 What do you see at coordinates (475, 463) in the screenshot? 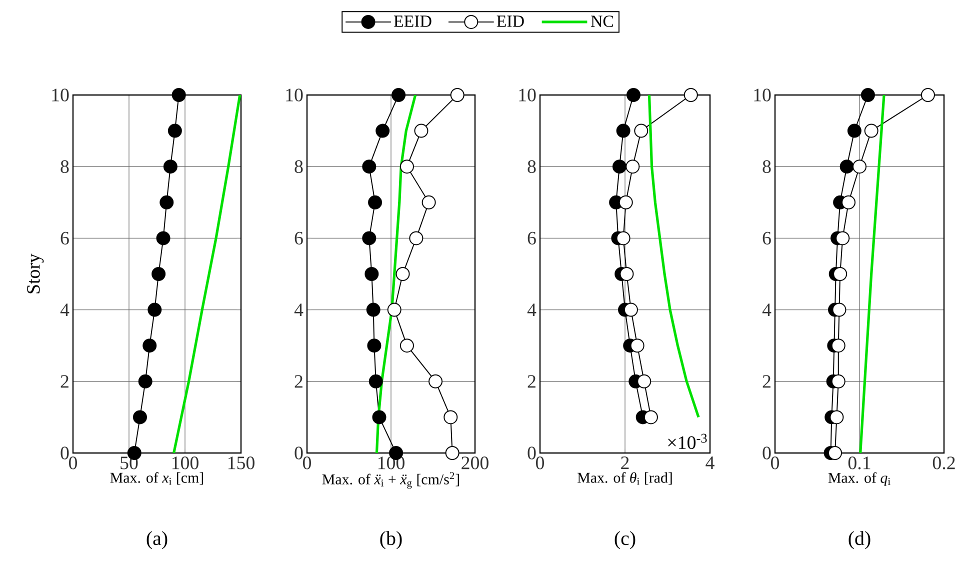
I see `x-tick-label: 200` at bounding box center [475, 463].